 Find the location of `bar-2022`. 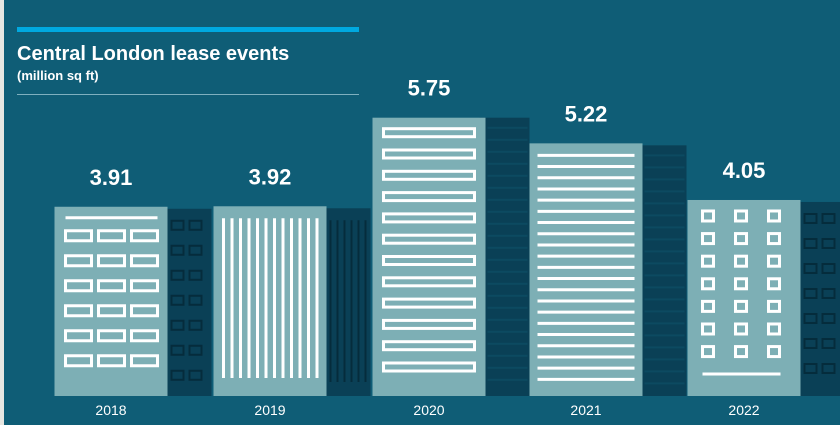

bar-2022 is located at coordinates (744, 297).